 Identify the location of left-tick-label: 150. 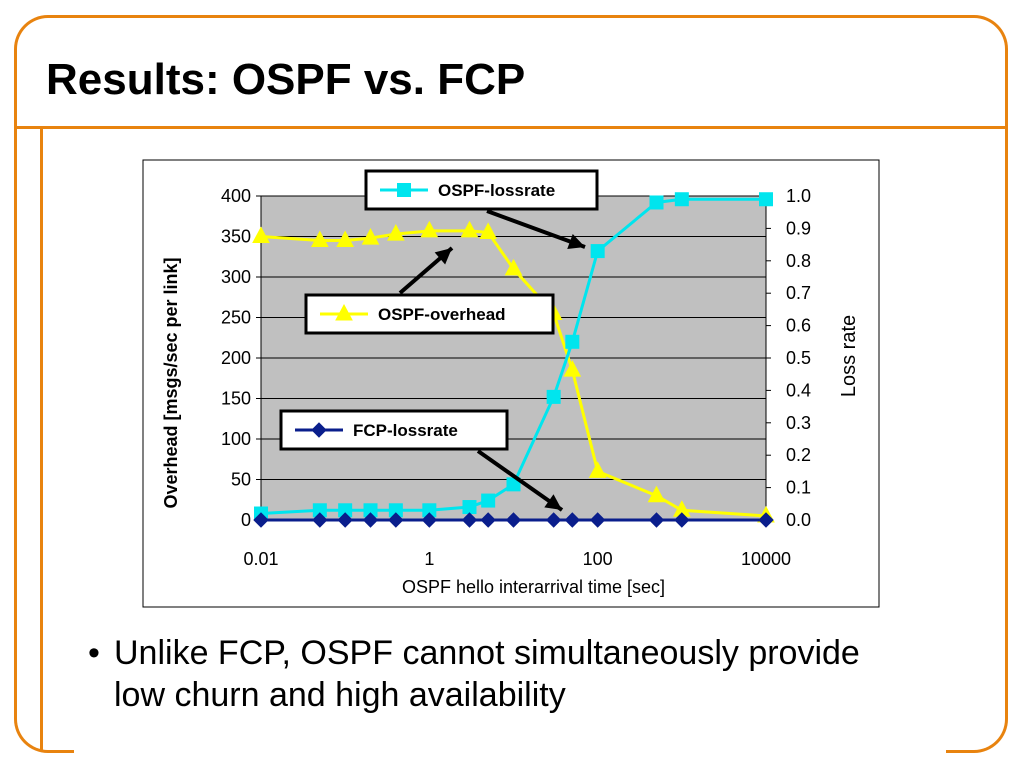
(236, 399).